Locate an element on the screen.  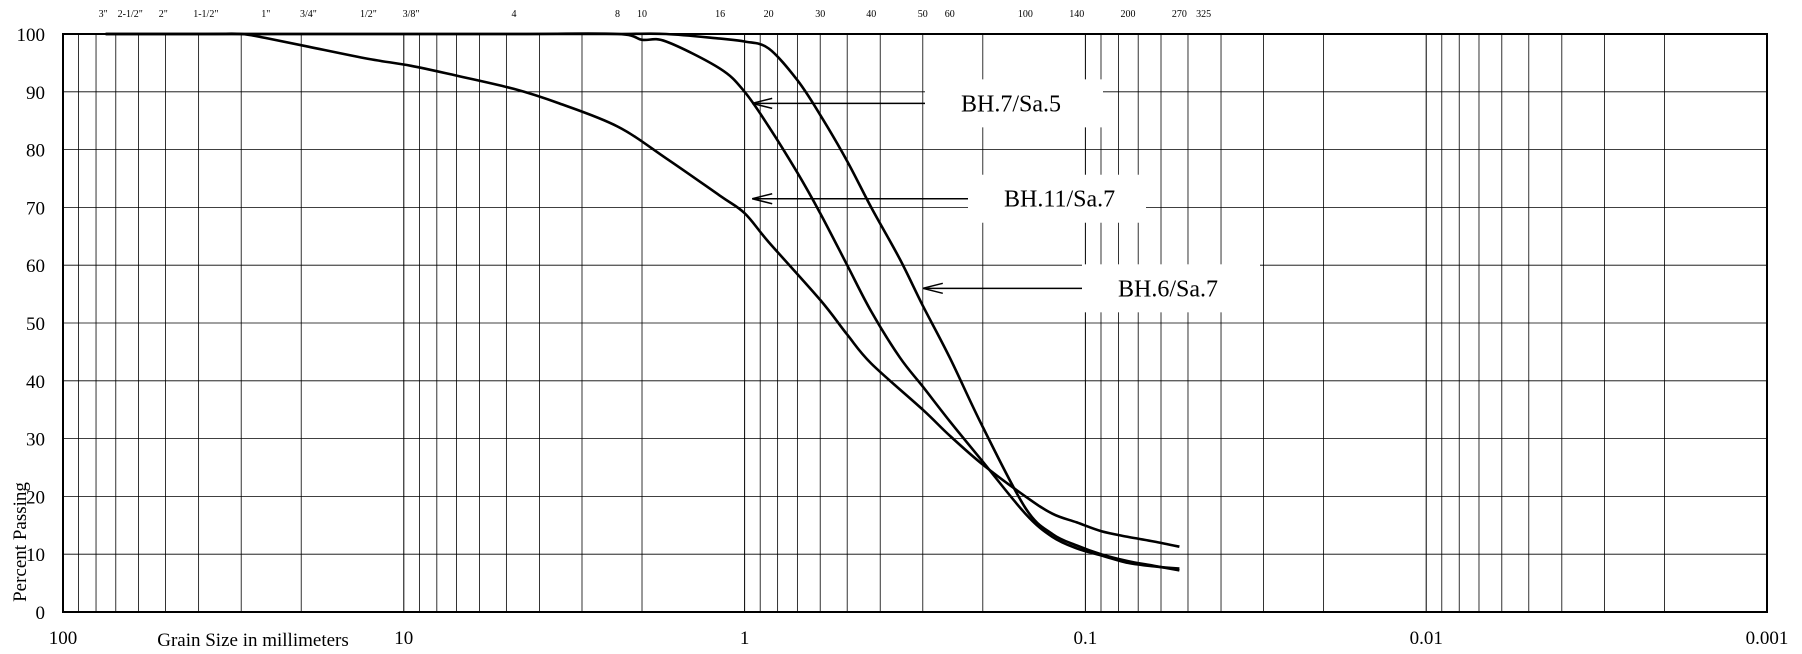
sieve-label: 40 is located at coordinates (871, 14).